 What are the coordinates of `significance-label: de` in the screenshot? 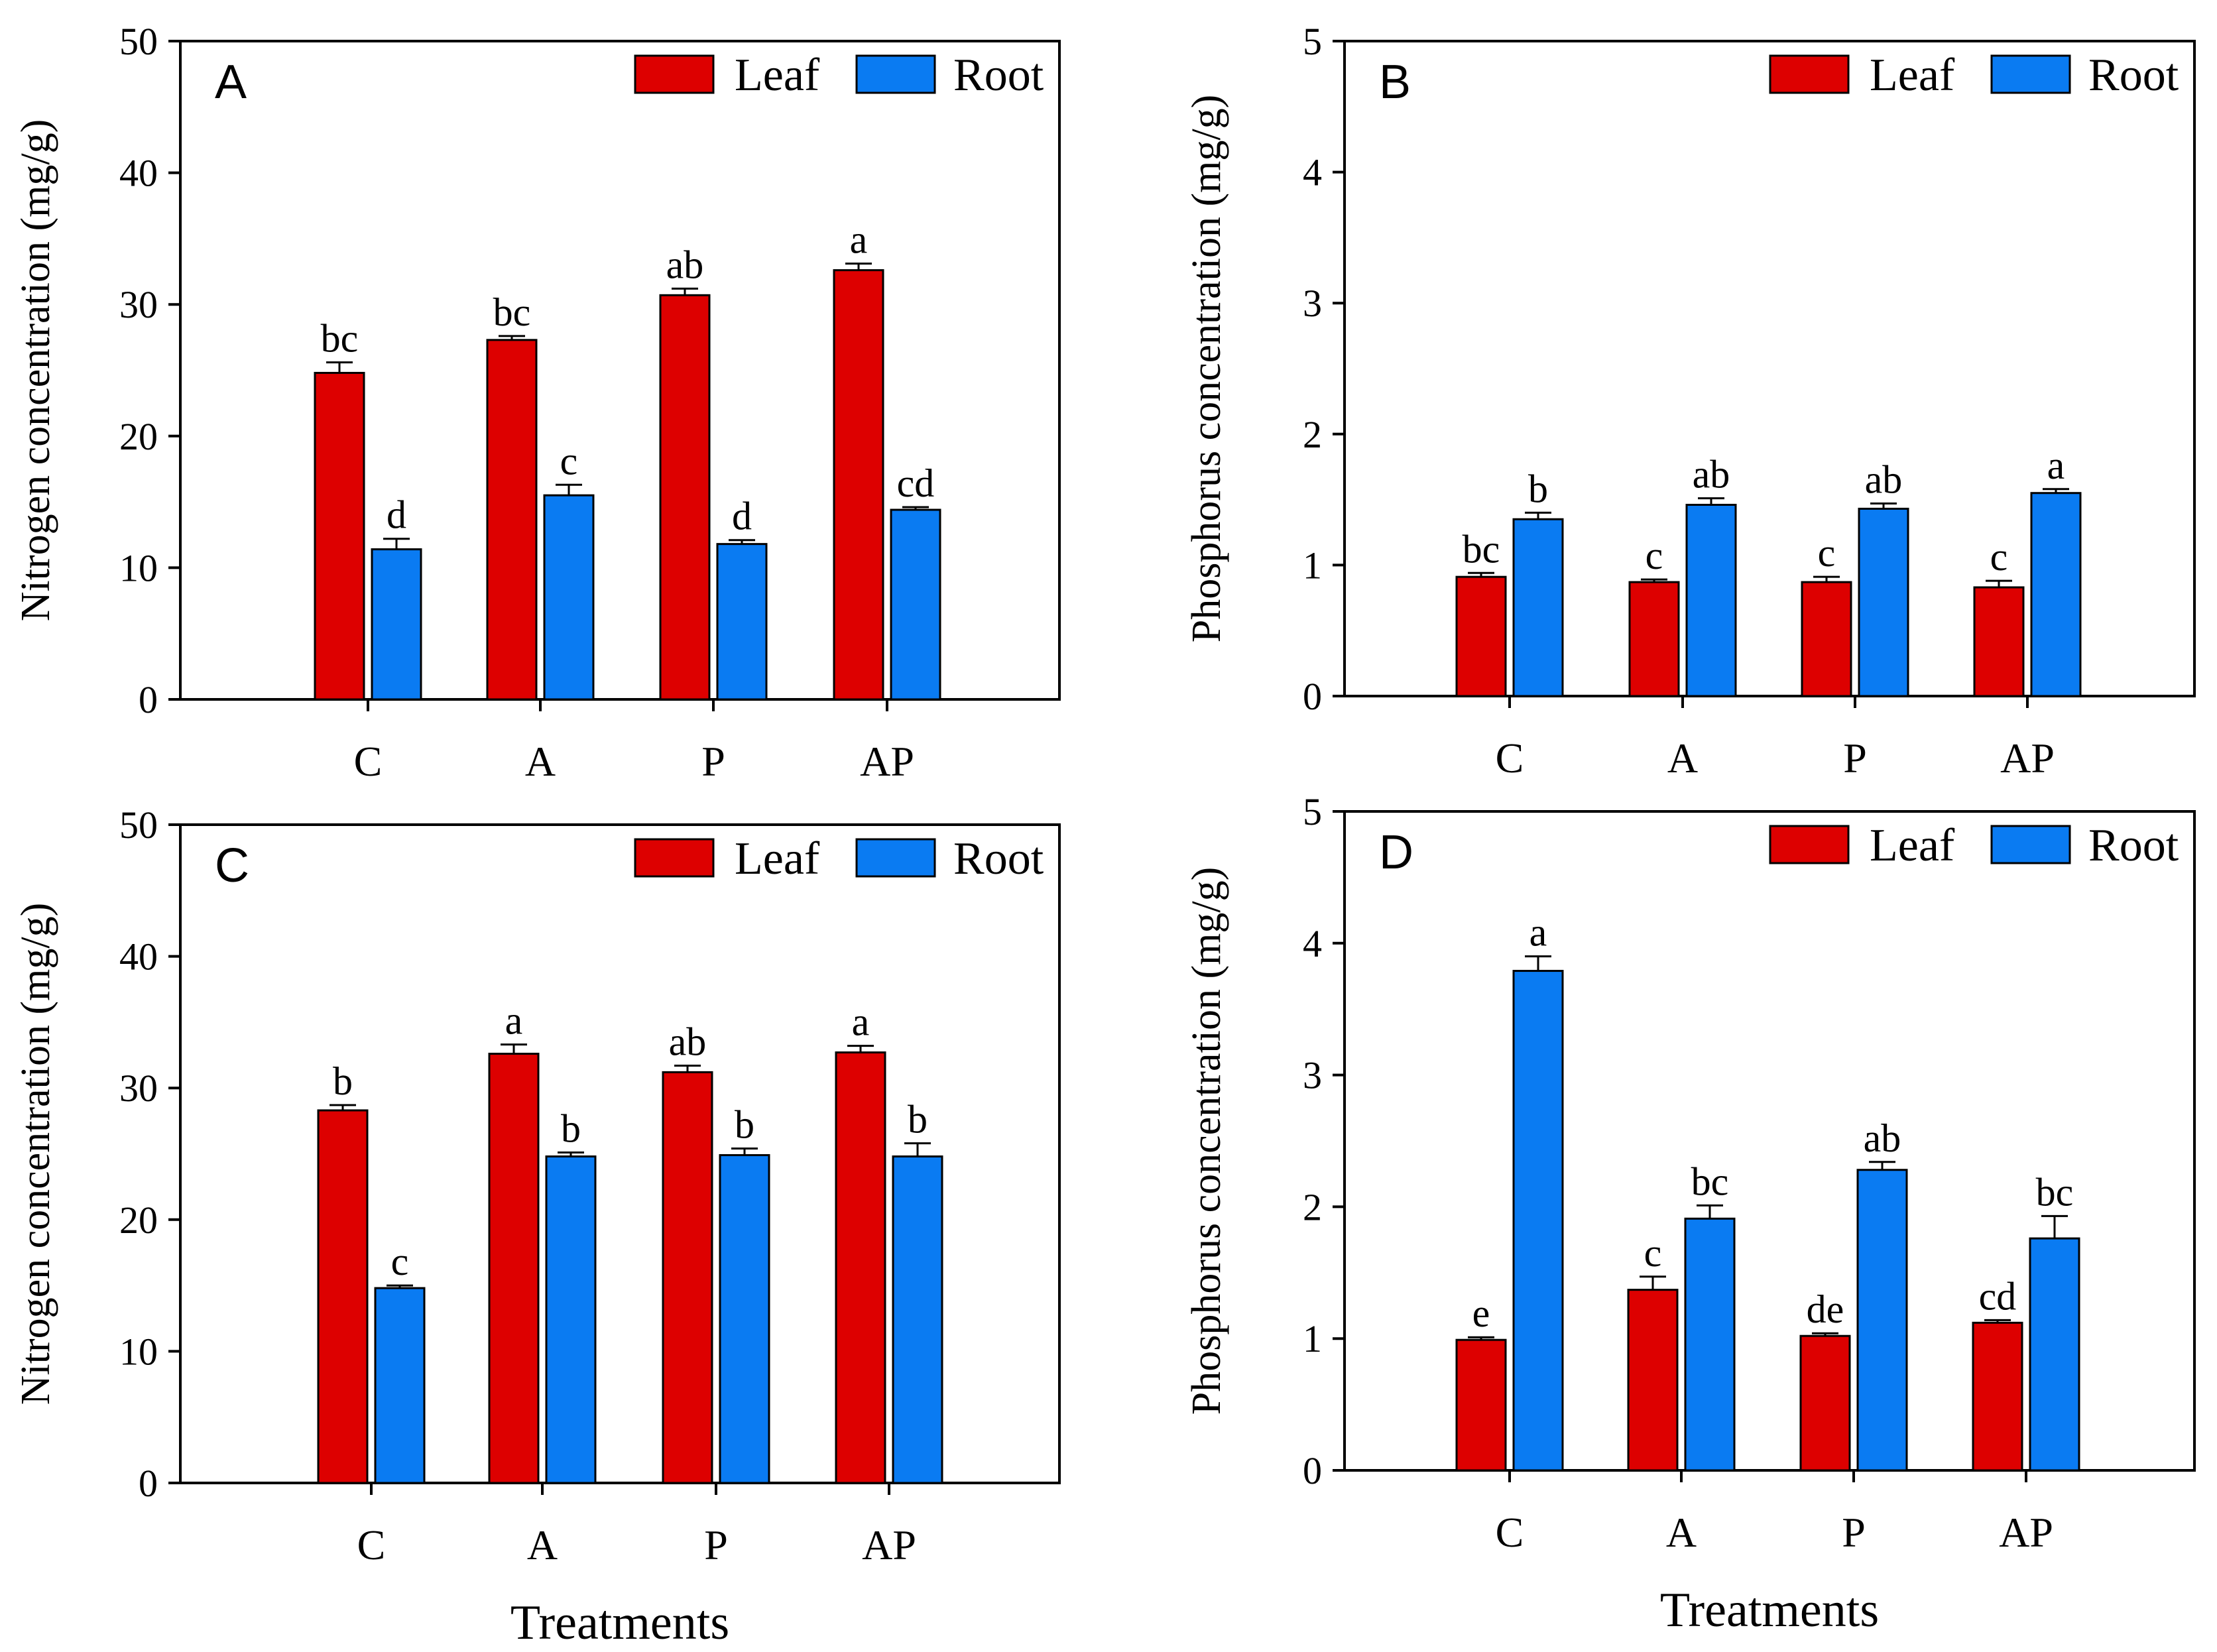 It's located at (1825, 1309).